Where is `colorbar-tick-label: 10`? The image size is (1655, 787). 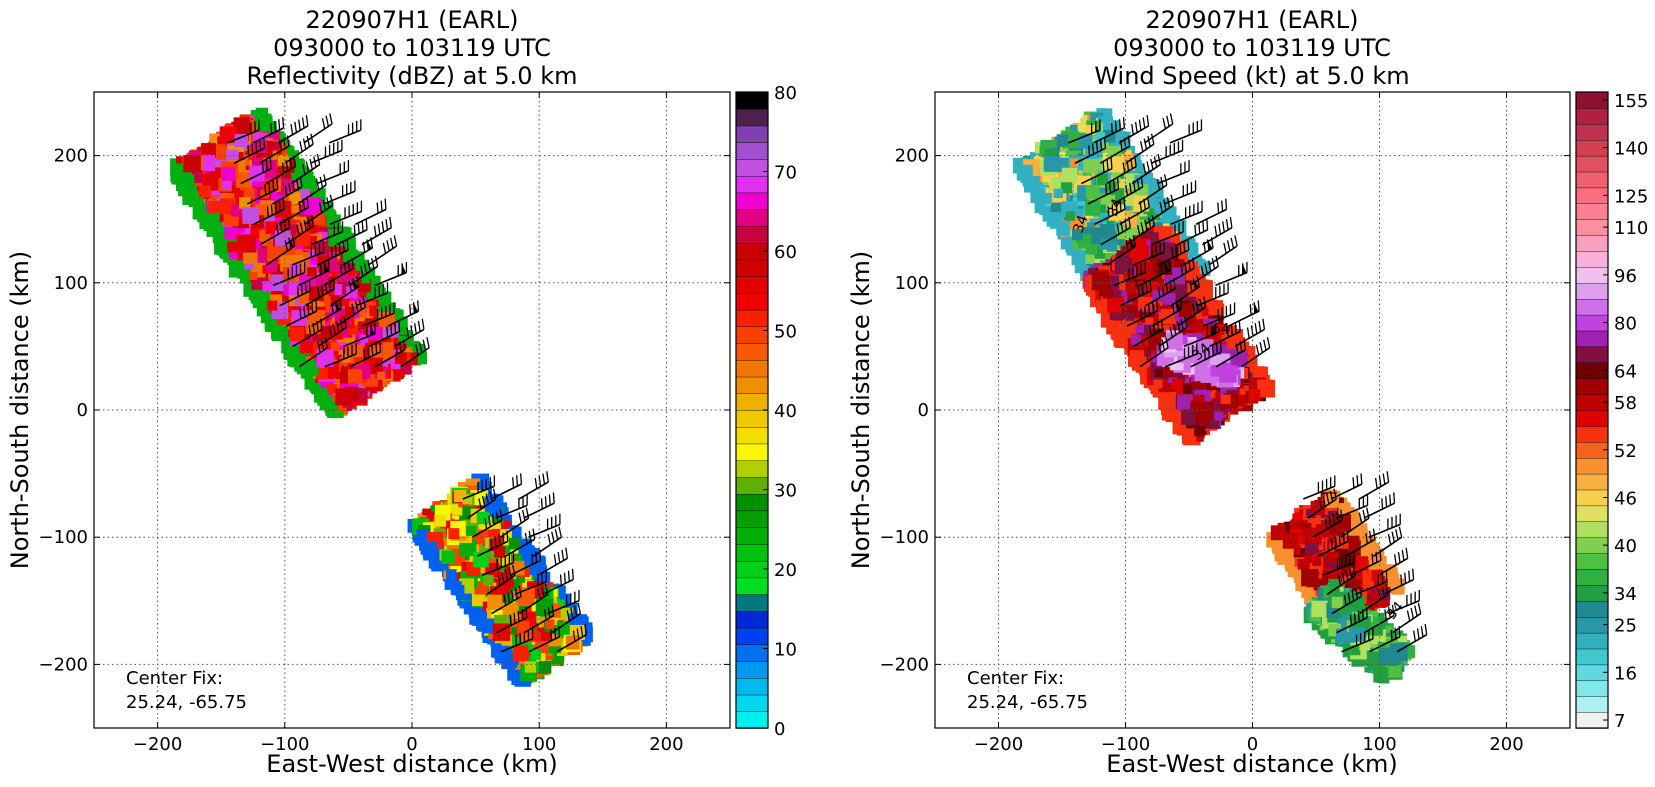 colorbar-tick-label: 10 is located at coordinates (785, 650).